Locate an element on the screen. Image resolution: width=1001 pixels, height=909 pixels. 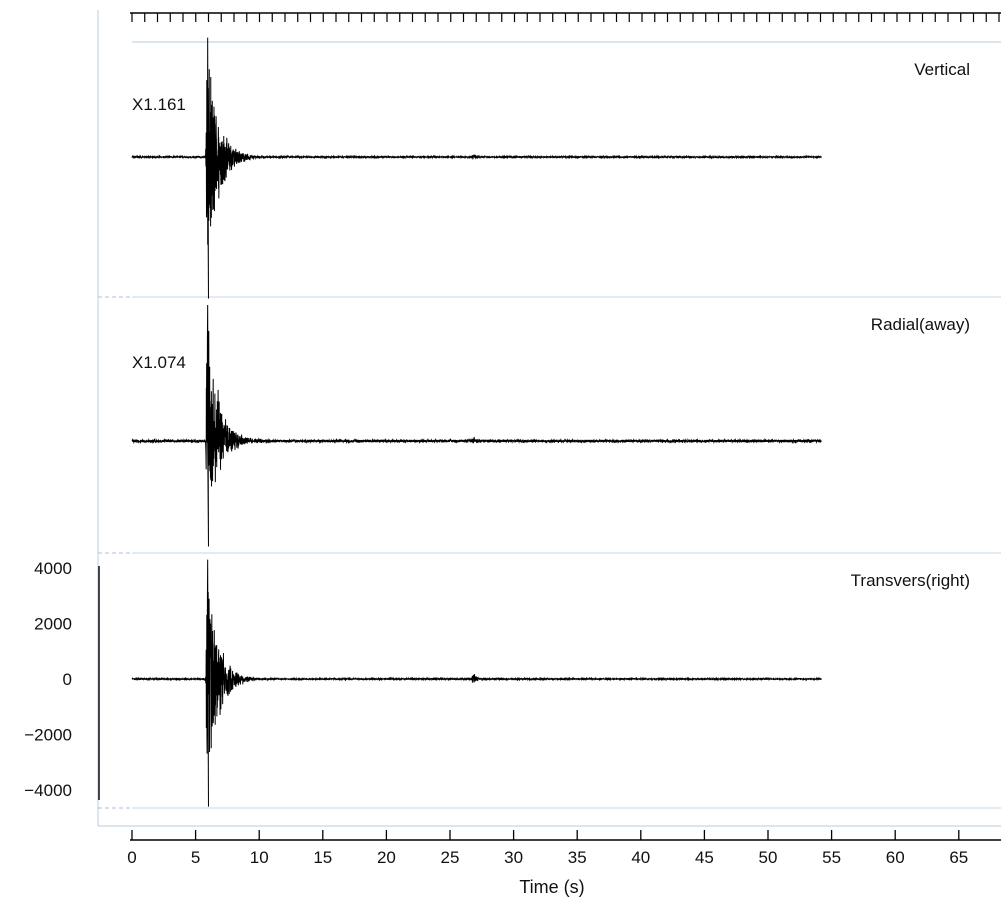
x-tick-label: 35 is located at coordinates (577, 857).